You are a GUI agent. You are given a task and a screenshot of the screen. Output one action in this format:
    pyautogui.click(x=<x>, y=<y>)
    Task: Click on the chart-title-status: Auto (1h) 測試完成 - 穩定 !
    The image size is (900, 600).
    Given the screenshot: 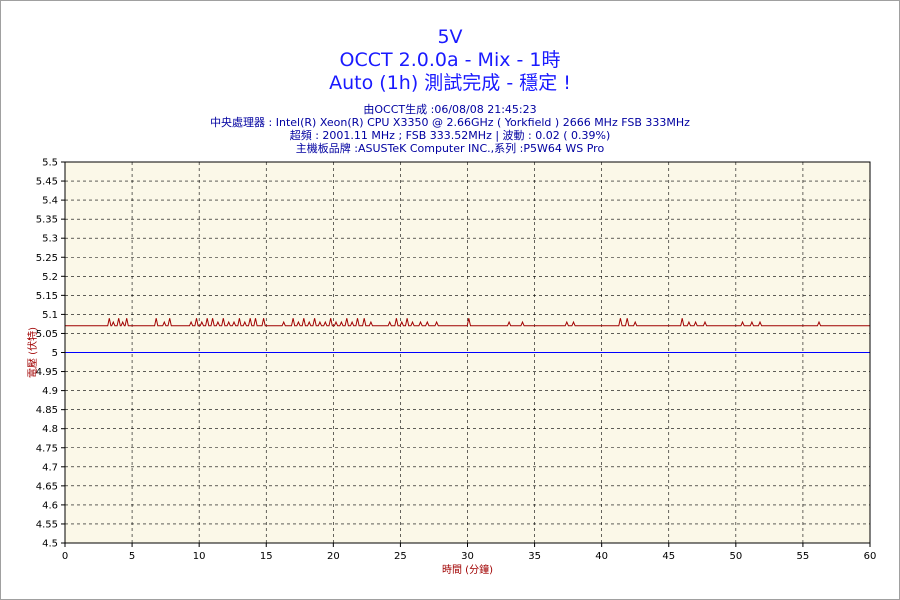 What is the action you would take?
    pyautogui.click(x=450, y=83)
    